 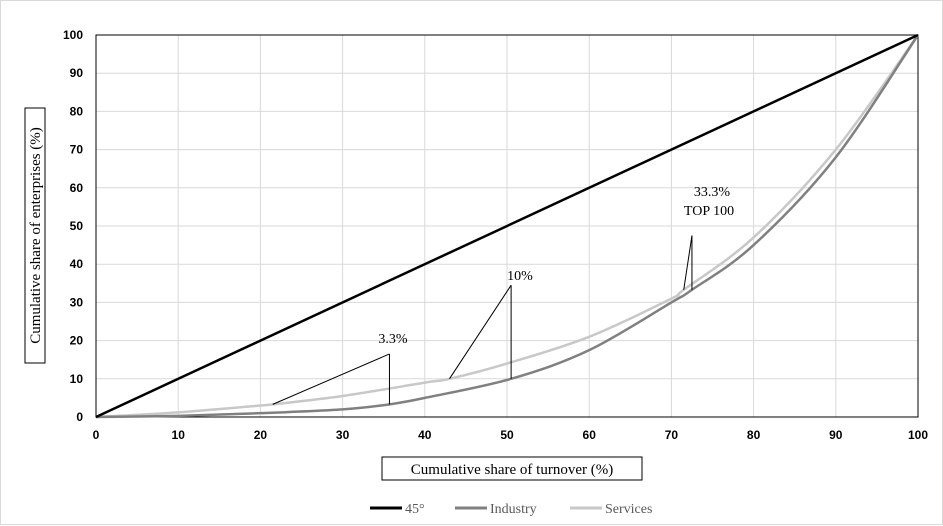 I want to click on annotation-33-3: 33.3%, so click(x=712, y=192).